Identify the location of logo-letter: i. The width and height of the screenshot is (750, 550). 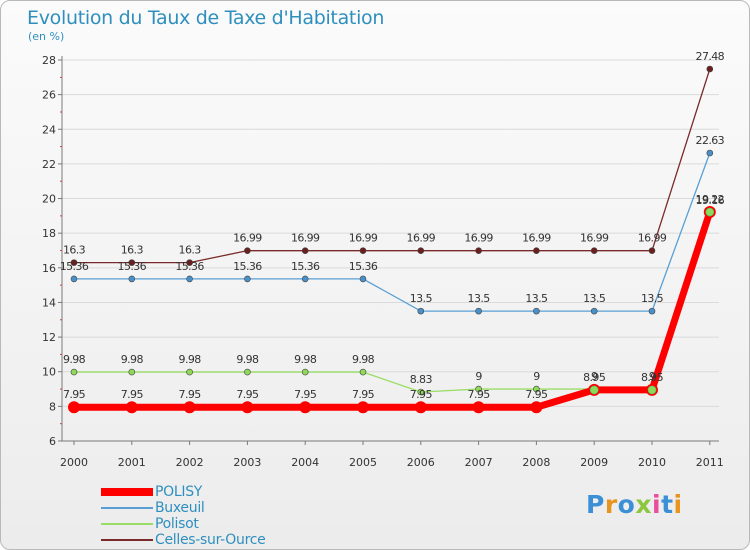
(678, 504).